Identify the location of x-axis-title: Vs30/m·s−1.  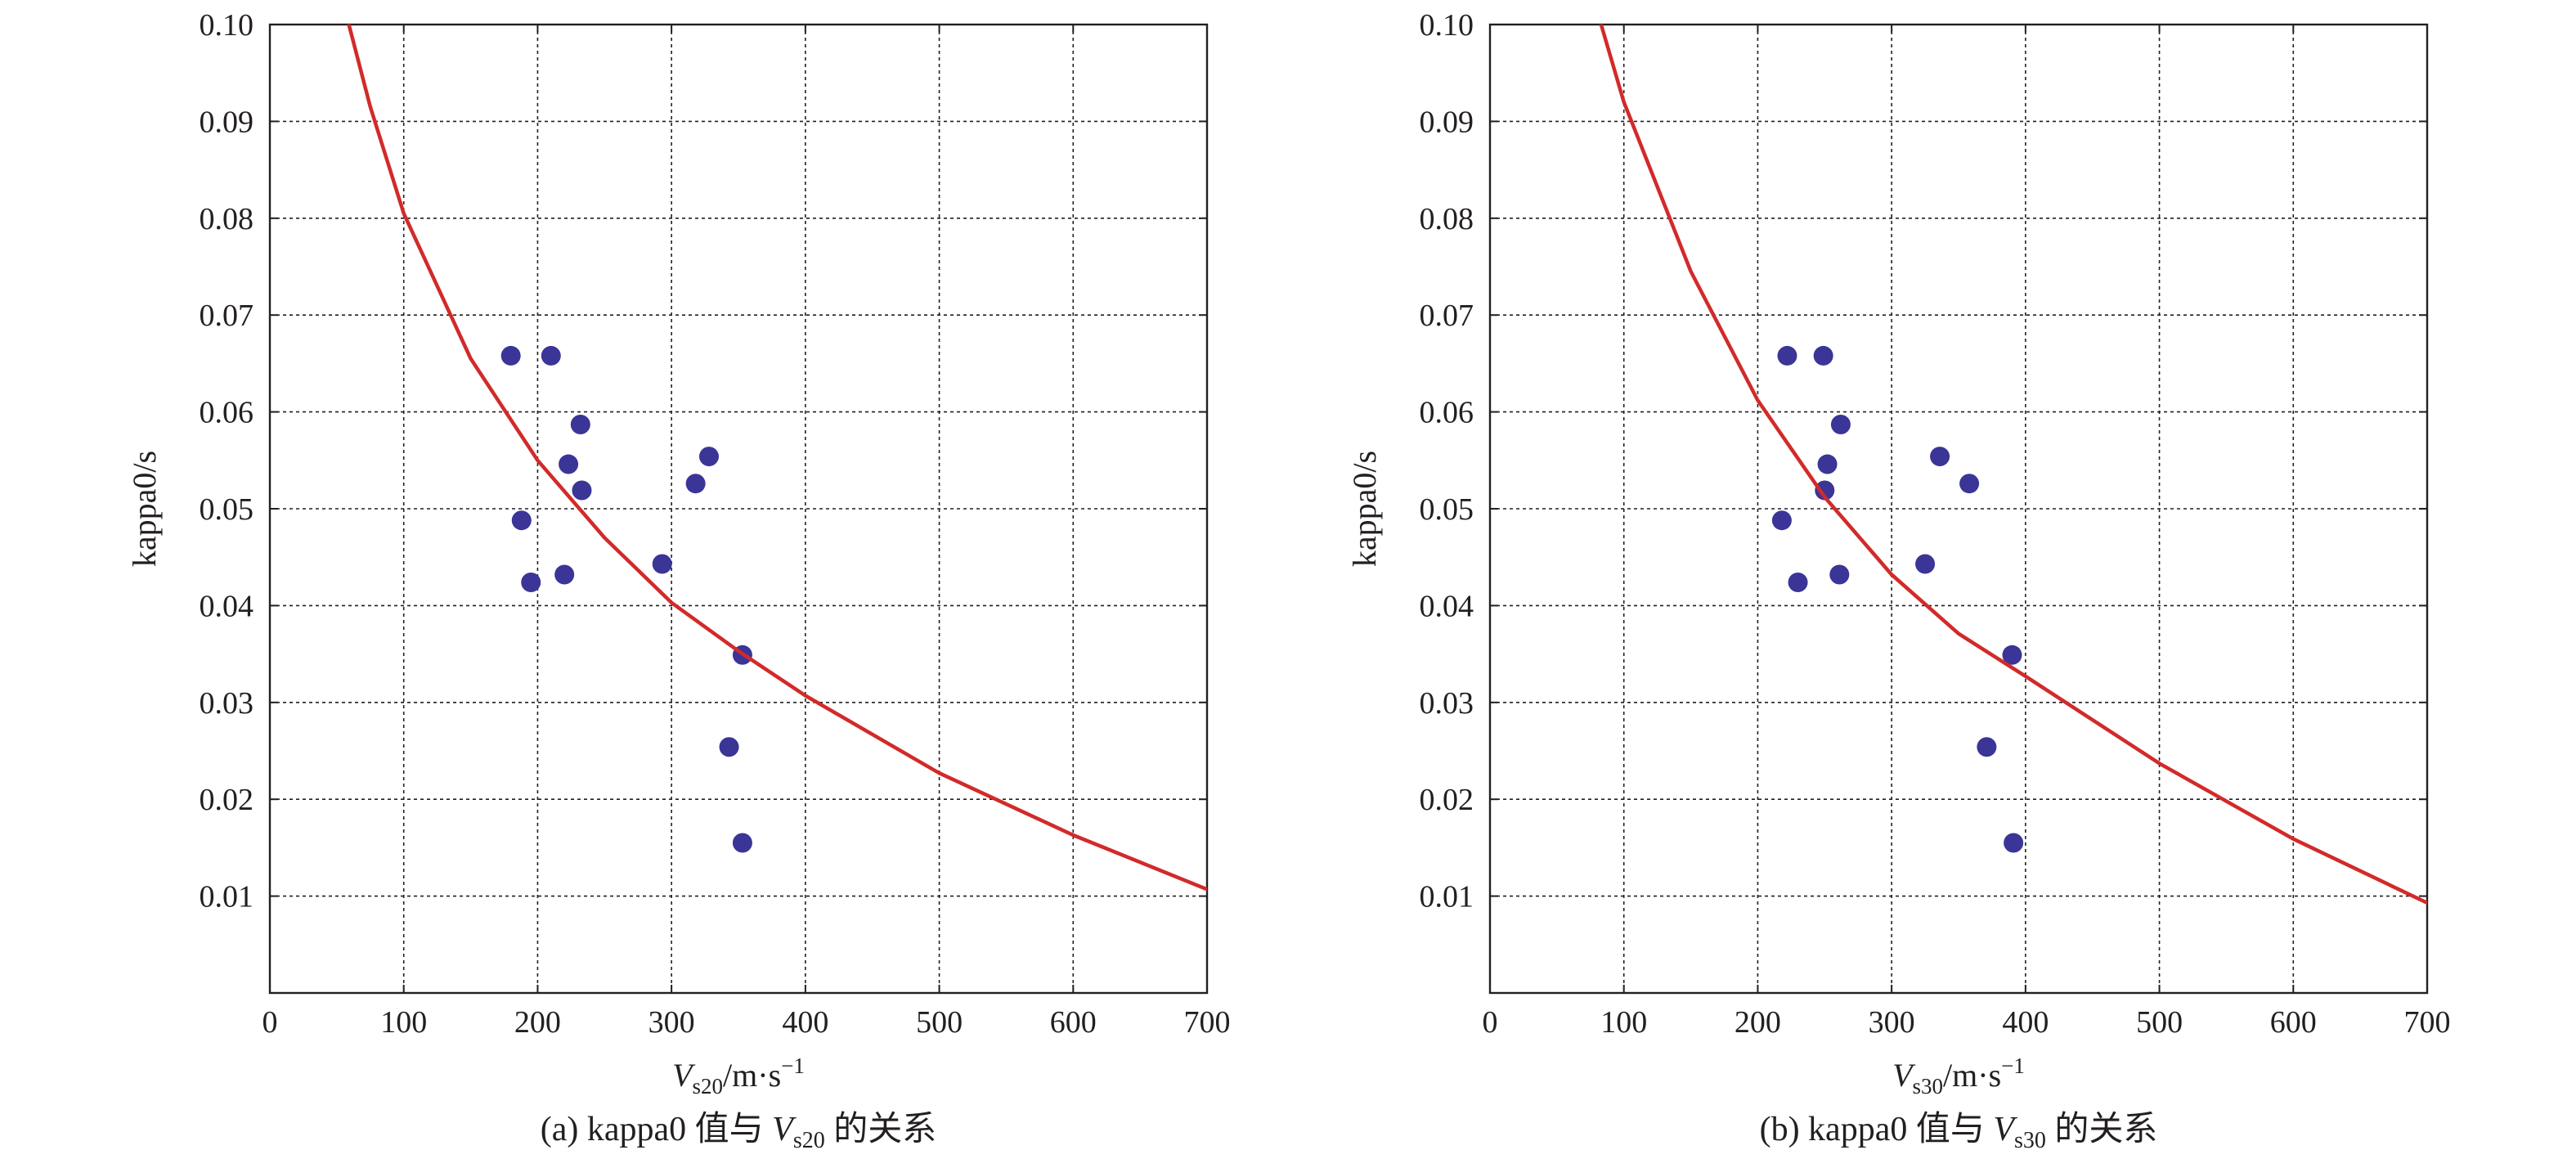
(1959, 1075).